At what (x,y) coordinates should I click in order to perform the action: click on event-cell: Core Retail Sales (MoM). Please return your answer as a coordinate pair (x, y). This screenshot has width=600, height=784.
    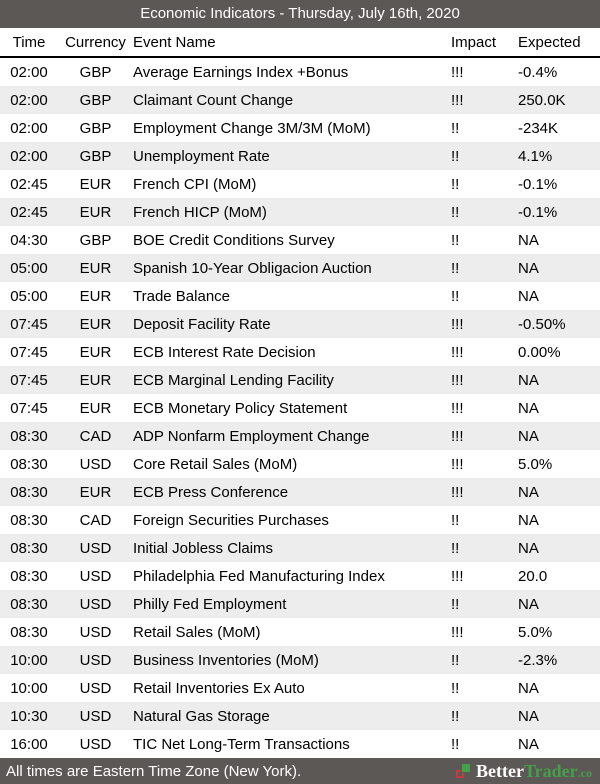
    Looking at the image, I should click on (215, 464).